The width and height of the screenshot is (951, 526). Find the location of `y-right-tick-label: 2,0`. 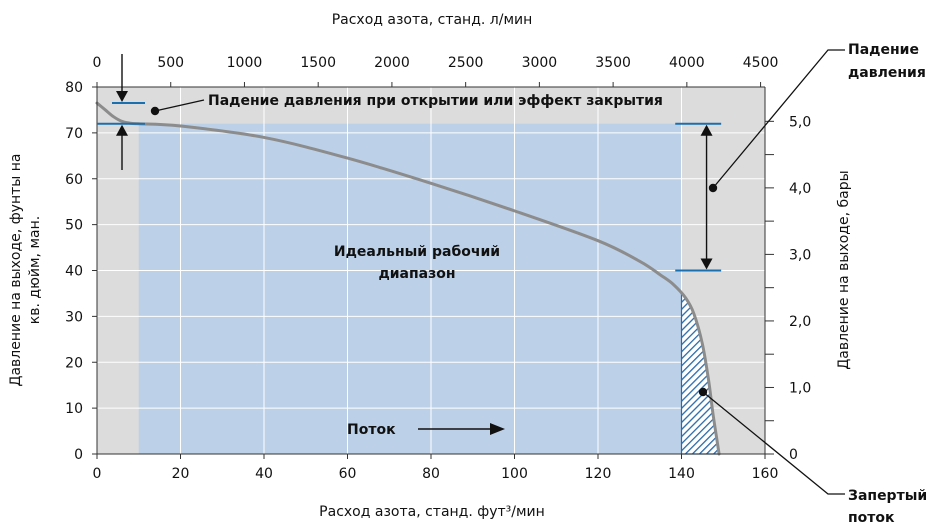

y-right-tick-label: 2,0 is located at coordinates (800, 322).